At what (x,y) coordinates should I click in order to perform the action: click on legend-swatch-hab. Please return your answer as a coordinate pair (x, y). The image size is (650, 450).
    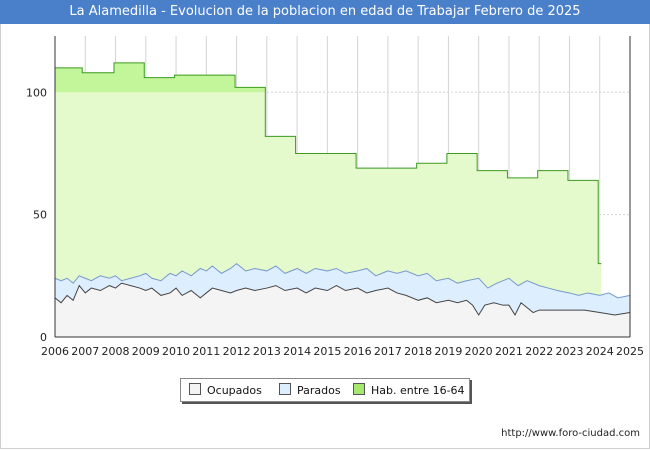
    Looking at the image, I should click on (359, 389).